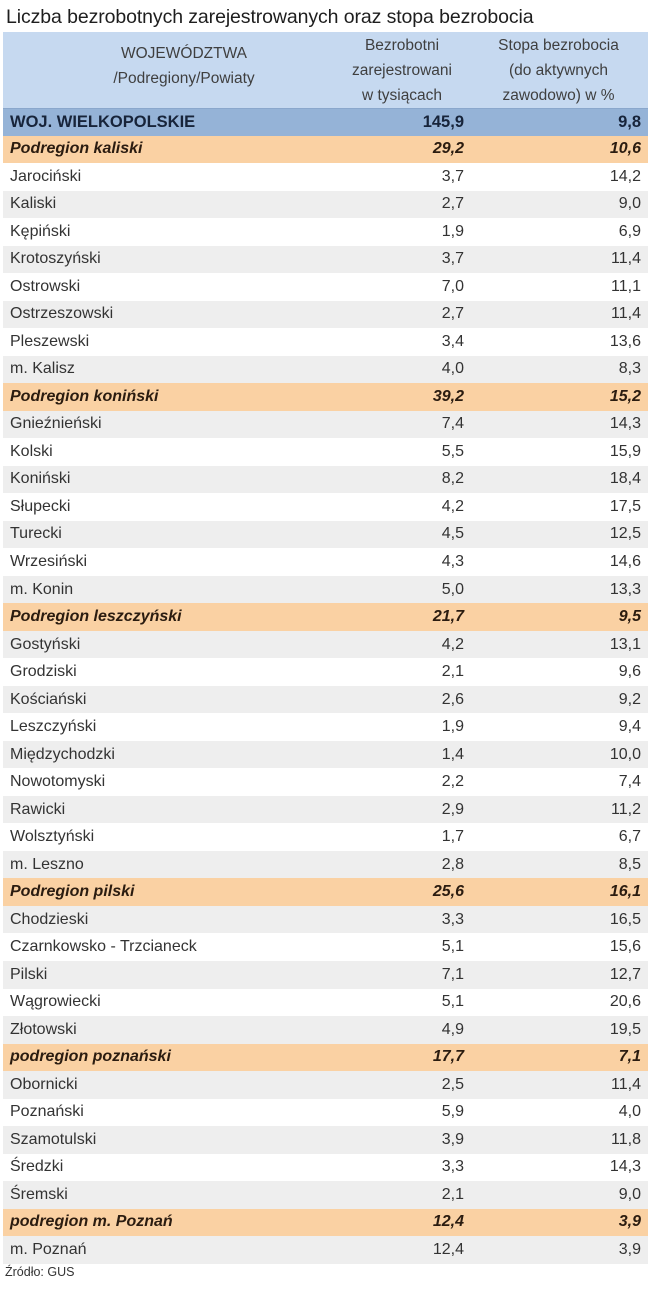 This screenshot has height=1289, width=651. I want to click on subregion-row: Podregion koniński 39,2 15,2, so click(325, 397).